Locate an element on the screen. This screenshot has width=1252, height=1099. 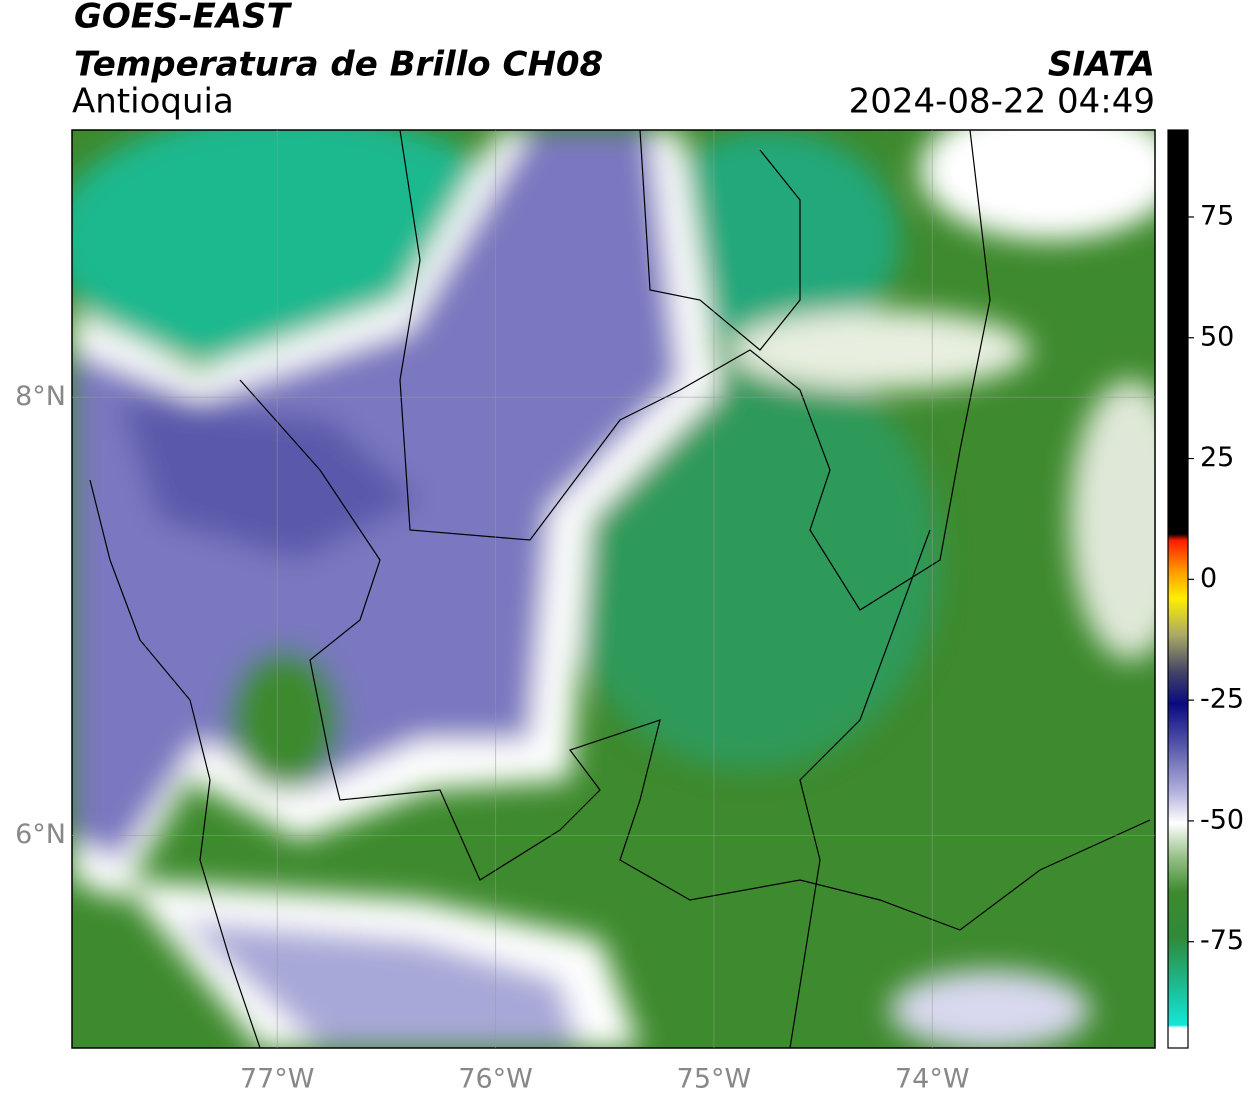
datetime: 2024-08-22 04:49 is located at coordinates (1002, 102).